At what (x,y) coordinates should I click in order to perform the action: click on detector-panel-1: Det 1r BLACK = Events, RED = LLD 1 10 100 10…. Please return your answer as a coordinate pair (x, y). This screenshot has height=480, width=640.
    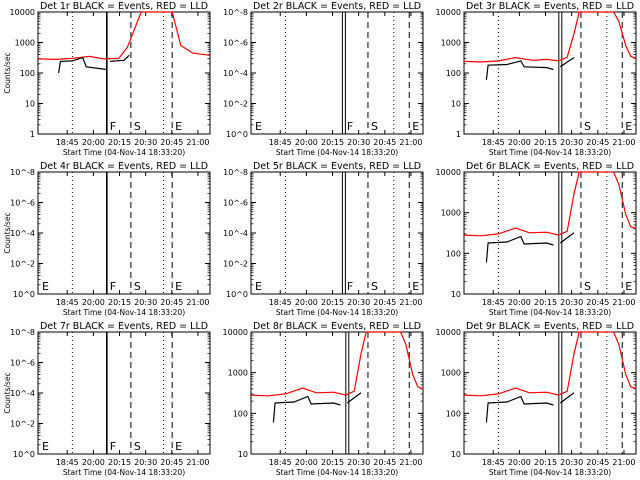
    Looking at the image, I should click on (107, 79).